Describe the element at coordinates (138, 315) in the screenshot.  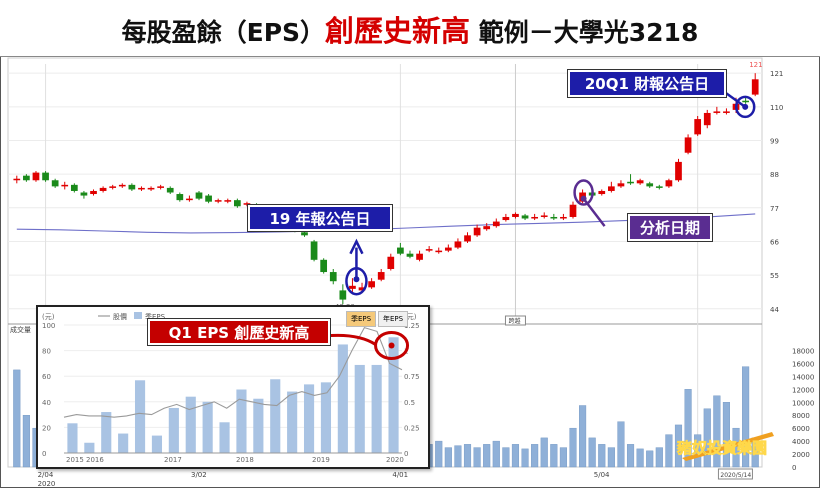
I see `legend-eps-swatch` at that location.